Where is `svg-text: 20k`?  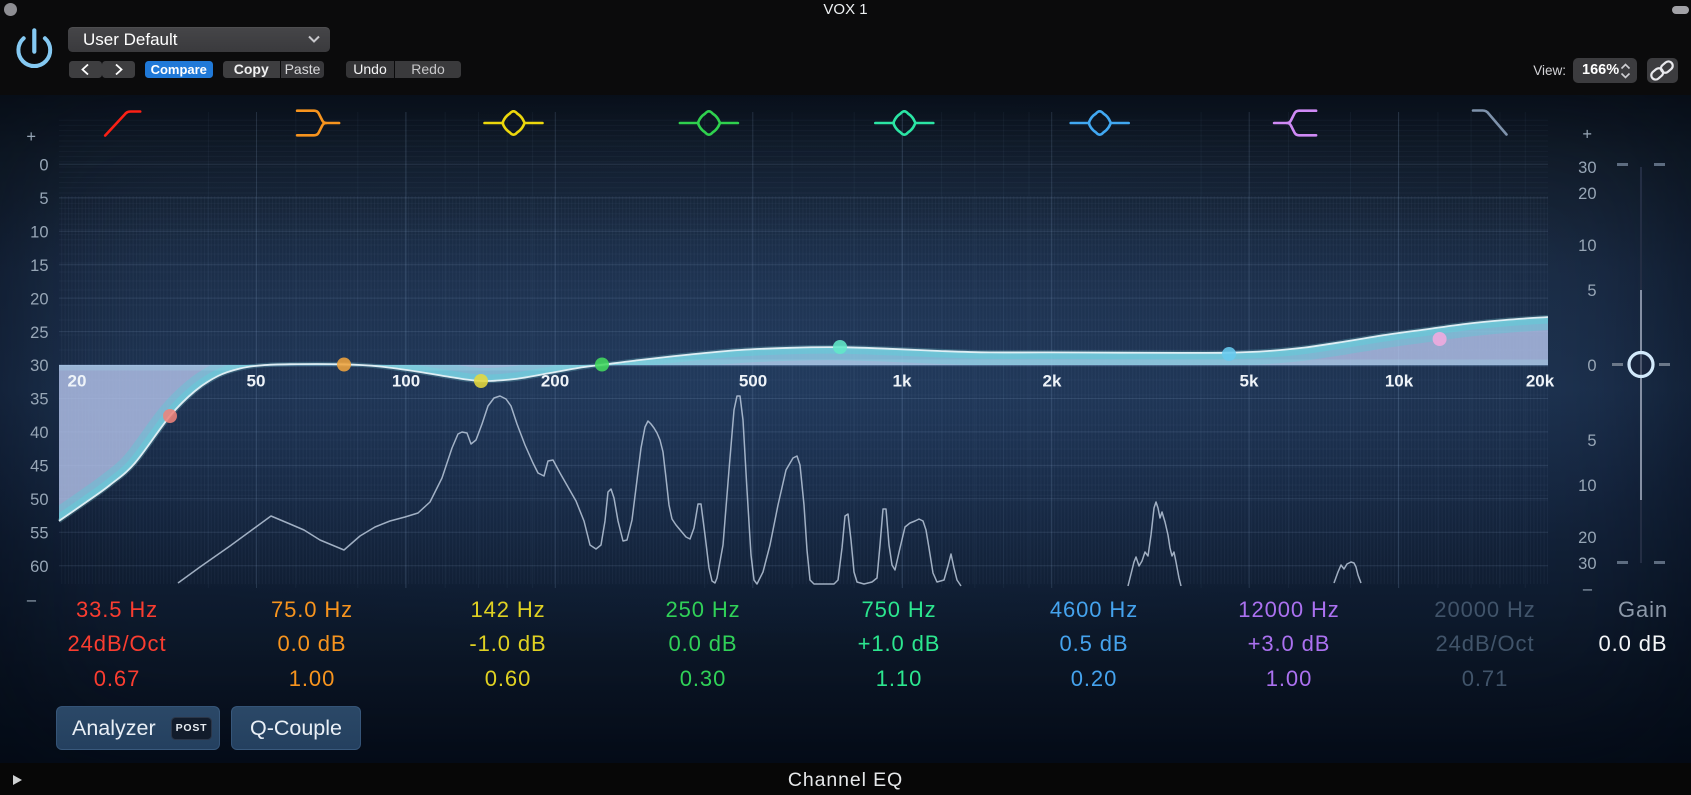 svg-text: 20k is located at coordinates (1540, 381).